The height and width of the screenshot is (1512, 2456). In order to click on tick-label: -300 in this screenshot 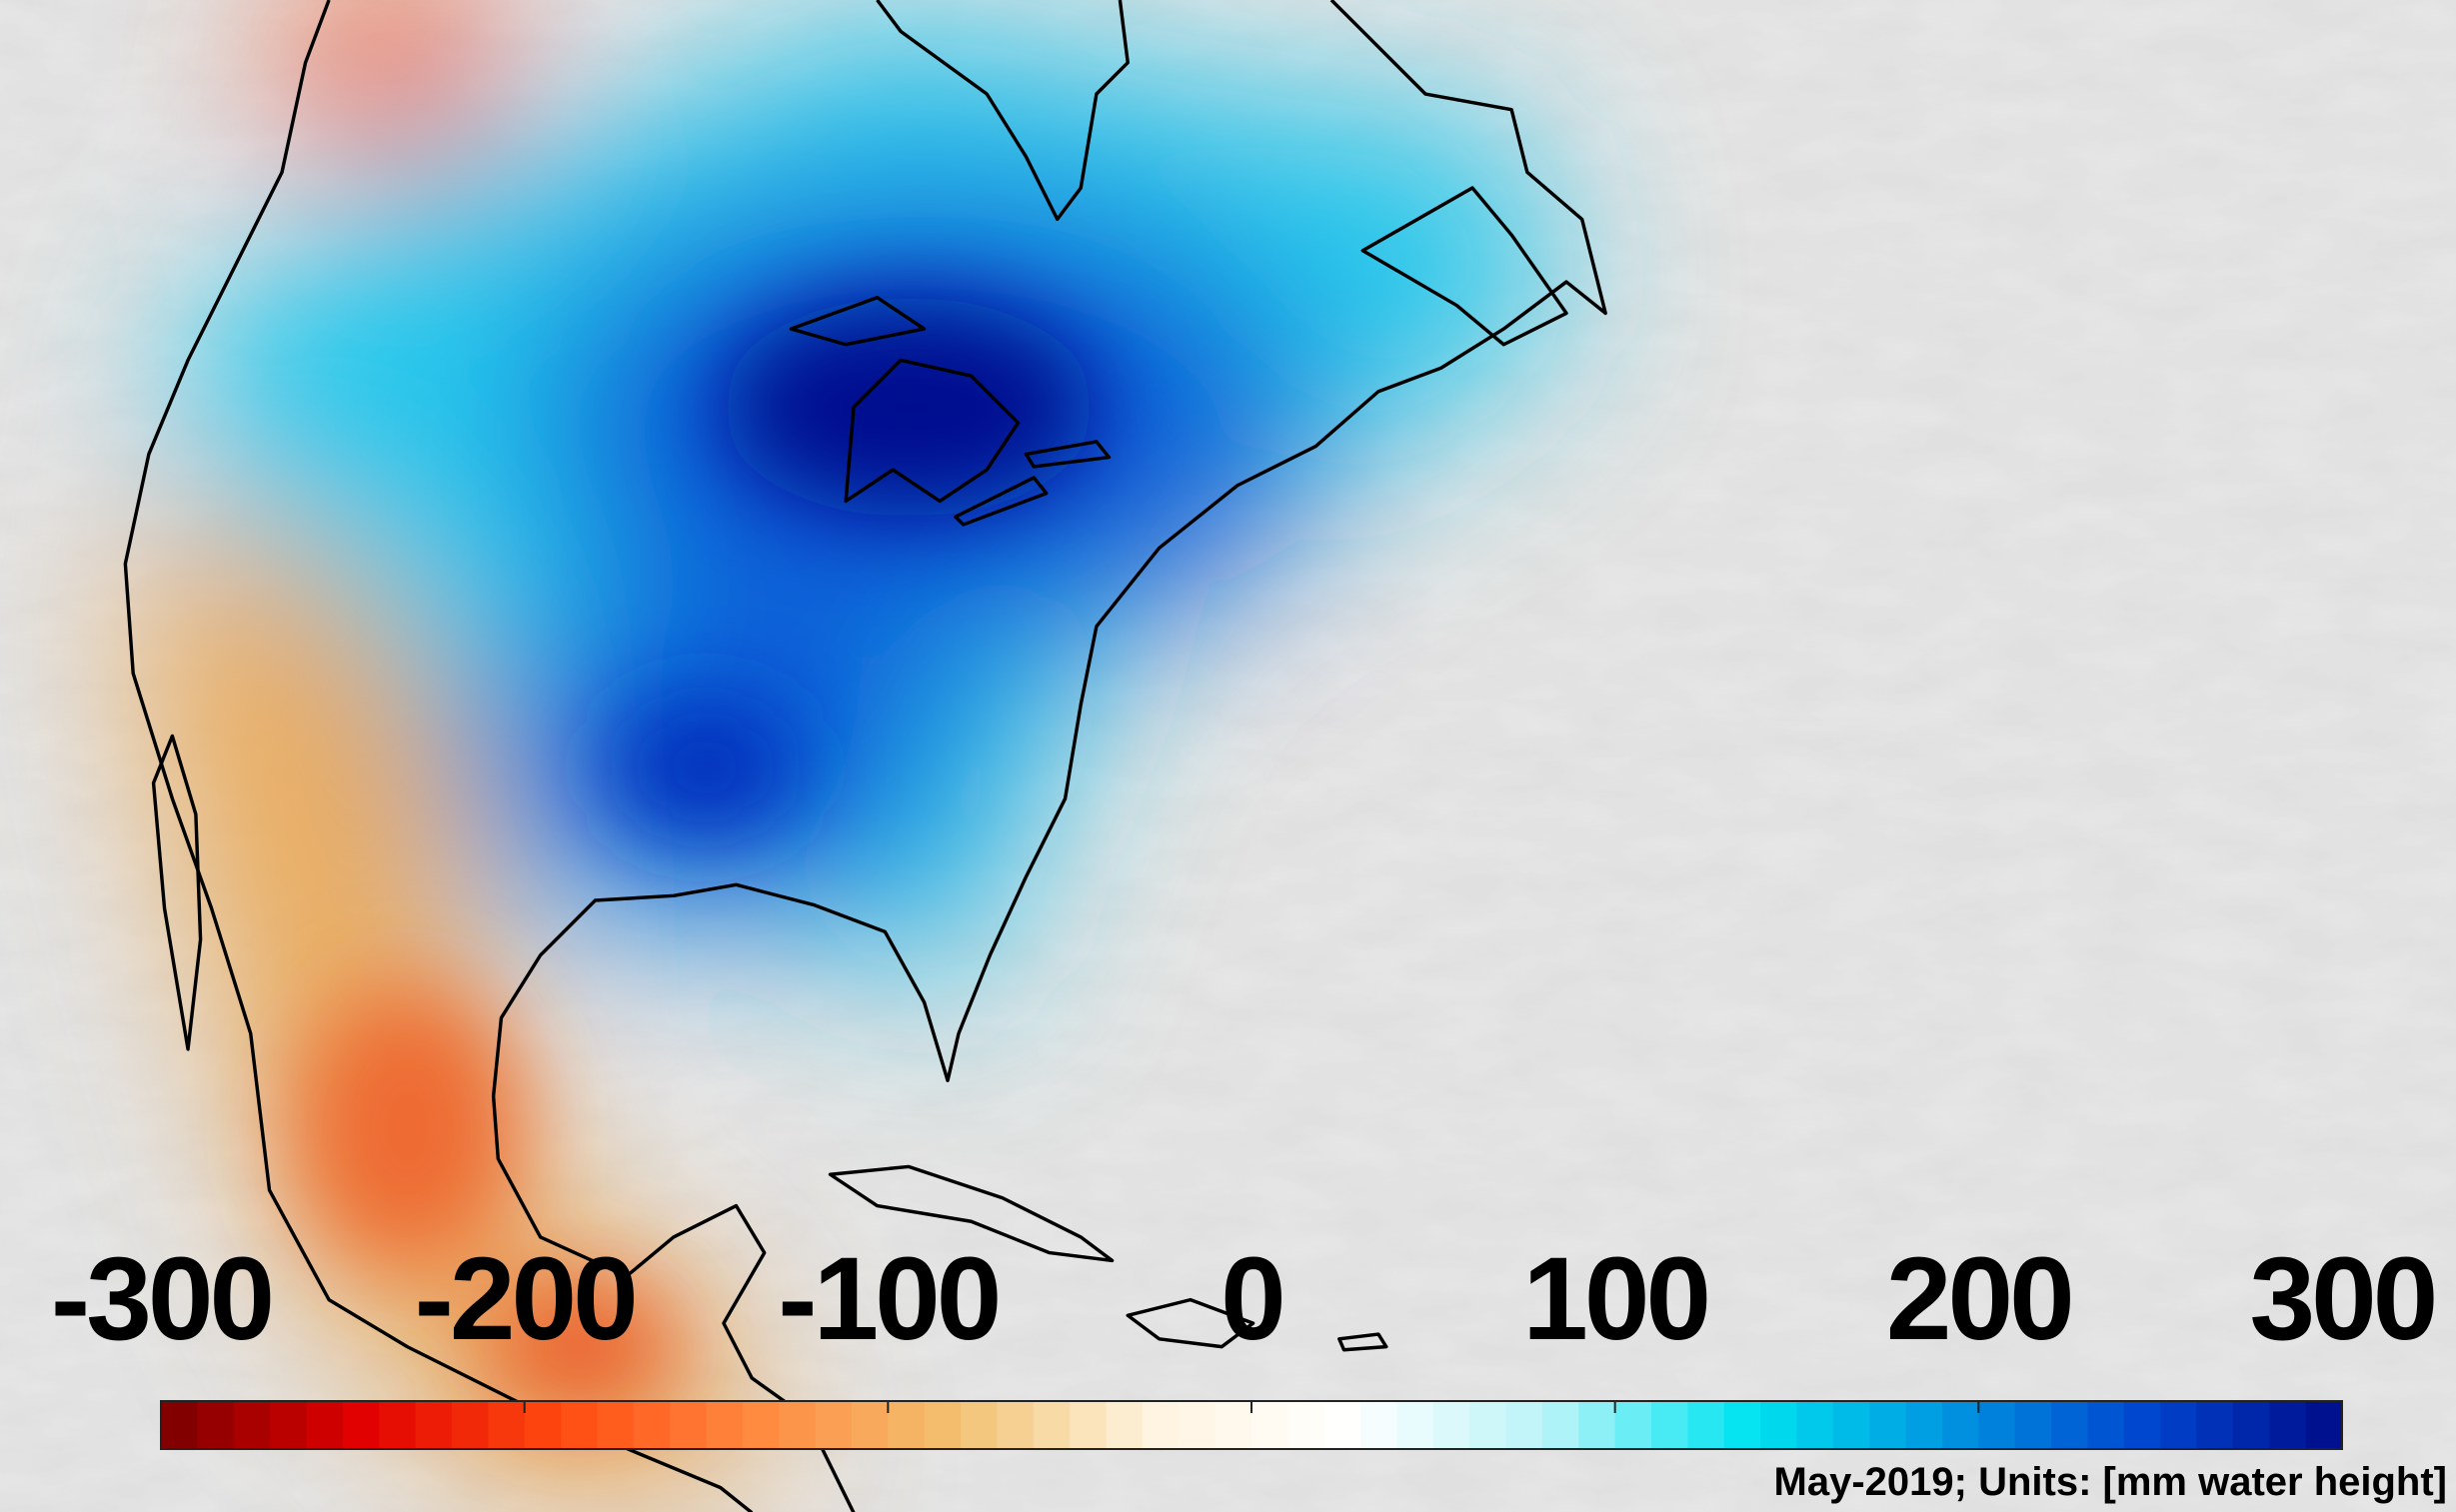, I will do `click(161, 1299)`.